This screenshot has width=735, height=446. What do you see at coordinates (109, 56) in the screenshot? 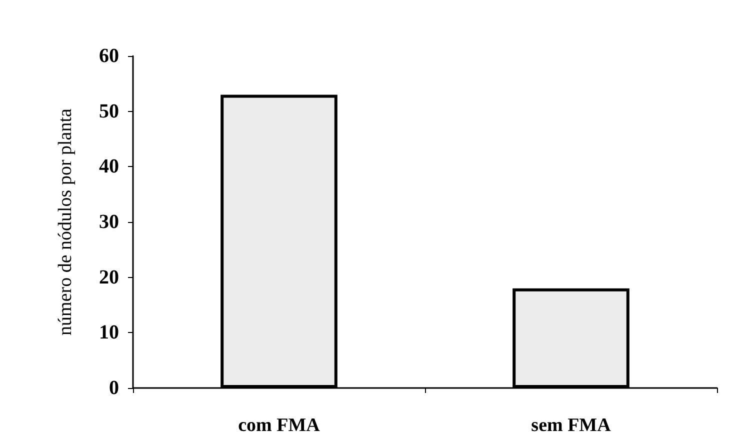
I see `y-tick-label: 60` at bounding box center [109, 56].